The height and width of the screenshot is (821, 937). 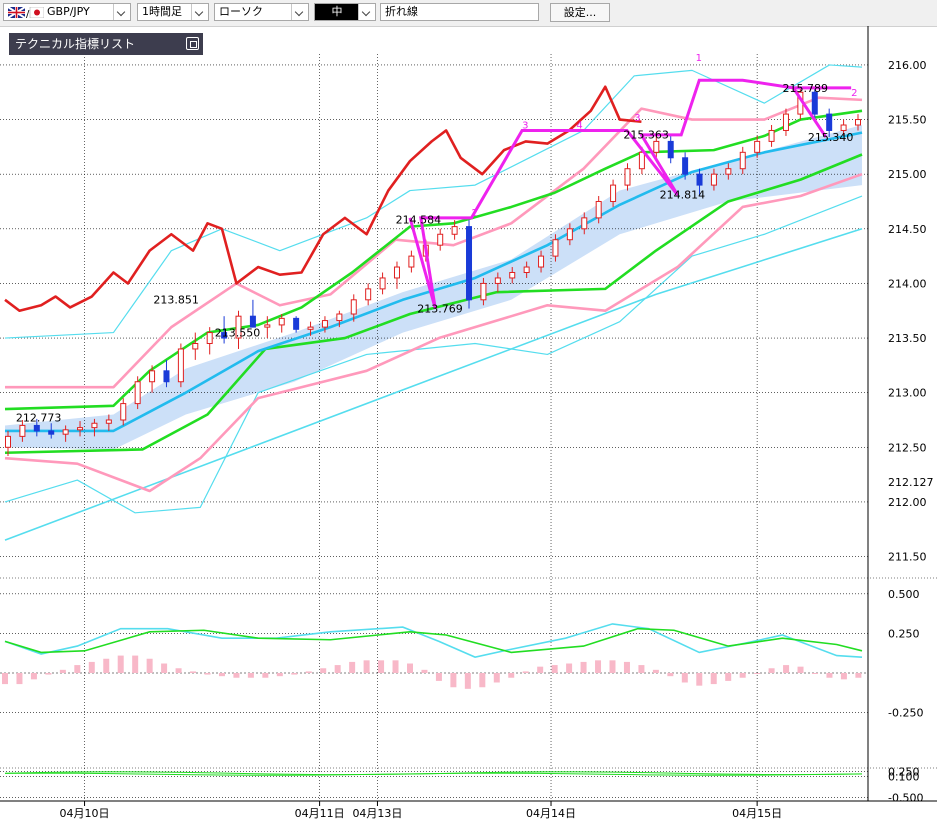 I want to click on price-annotation: 213.550, so click(x=238, y=333).